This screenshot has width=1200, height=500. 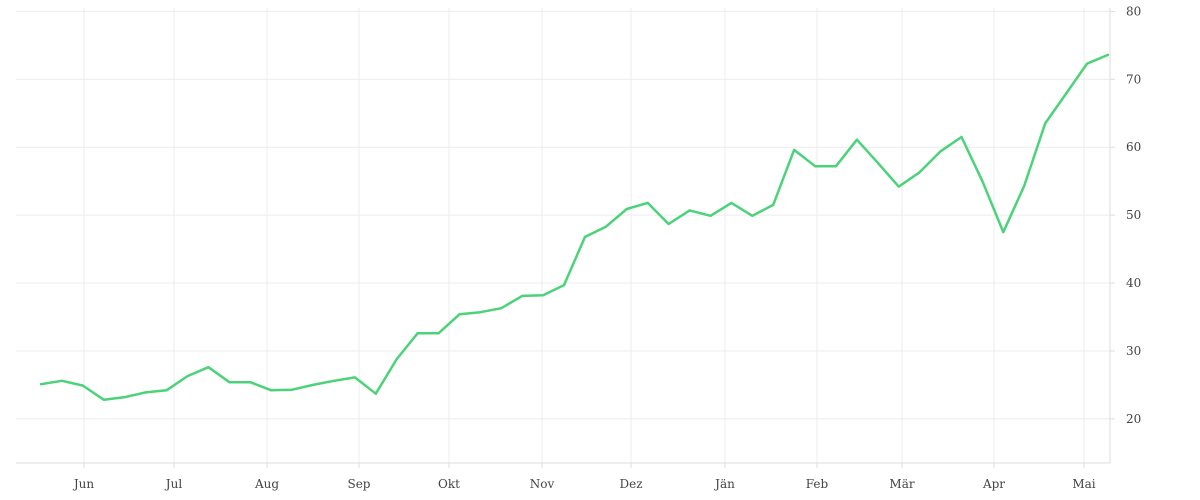 What do you see at coordinates (901, 484) in the screenshot?
I see `x-tick-label: Mär` at bounding box center [901, 484].